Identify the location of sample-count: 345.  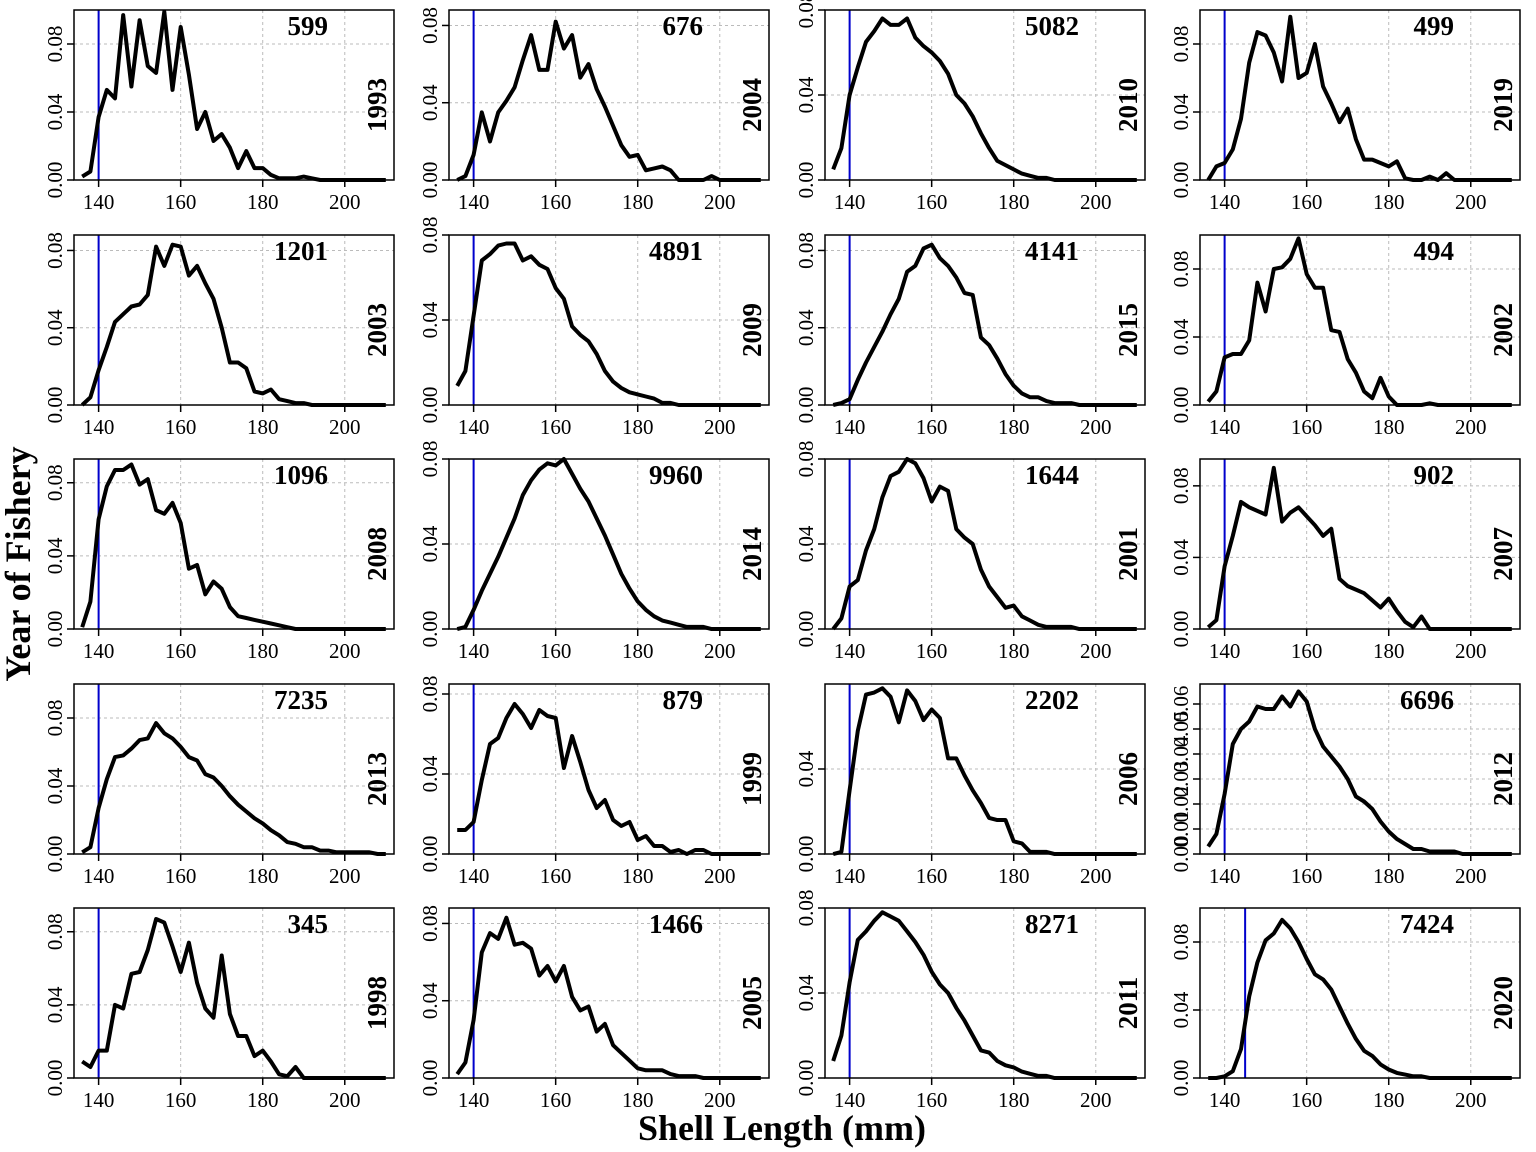
(308, 924).